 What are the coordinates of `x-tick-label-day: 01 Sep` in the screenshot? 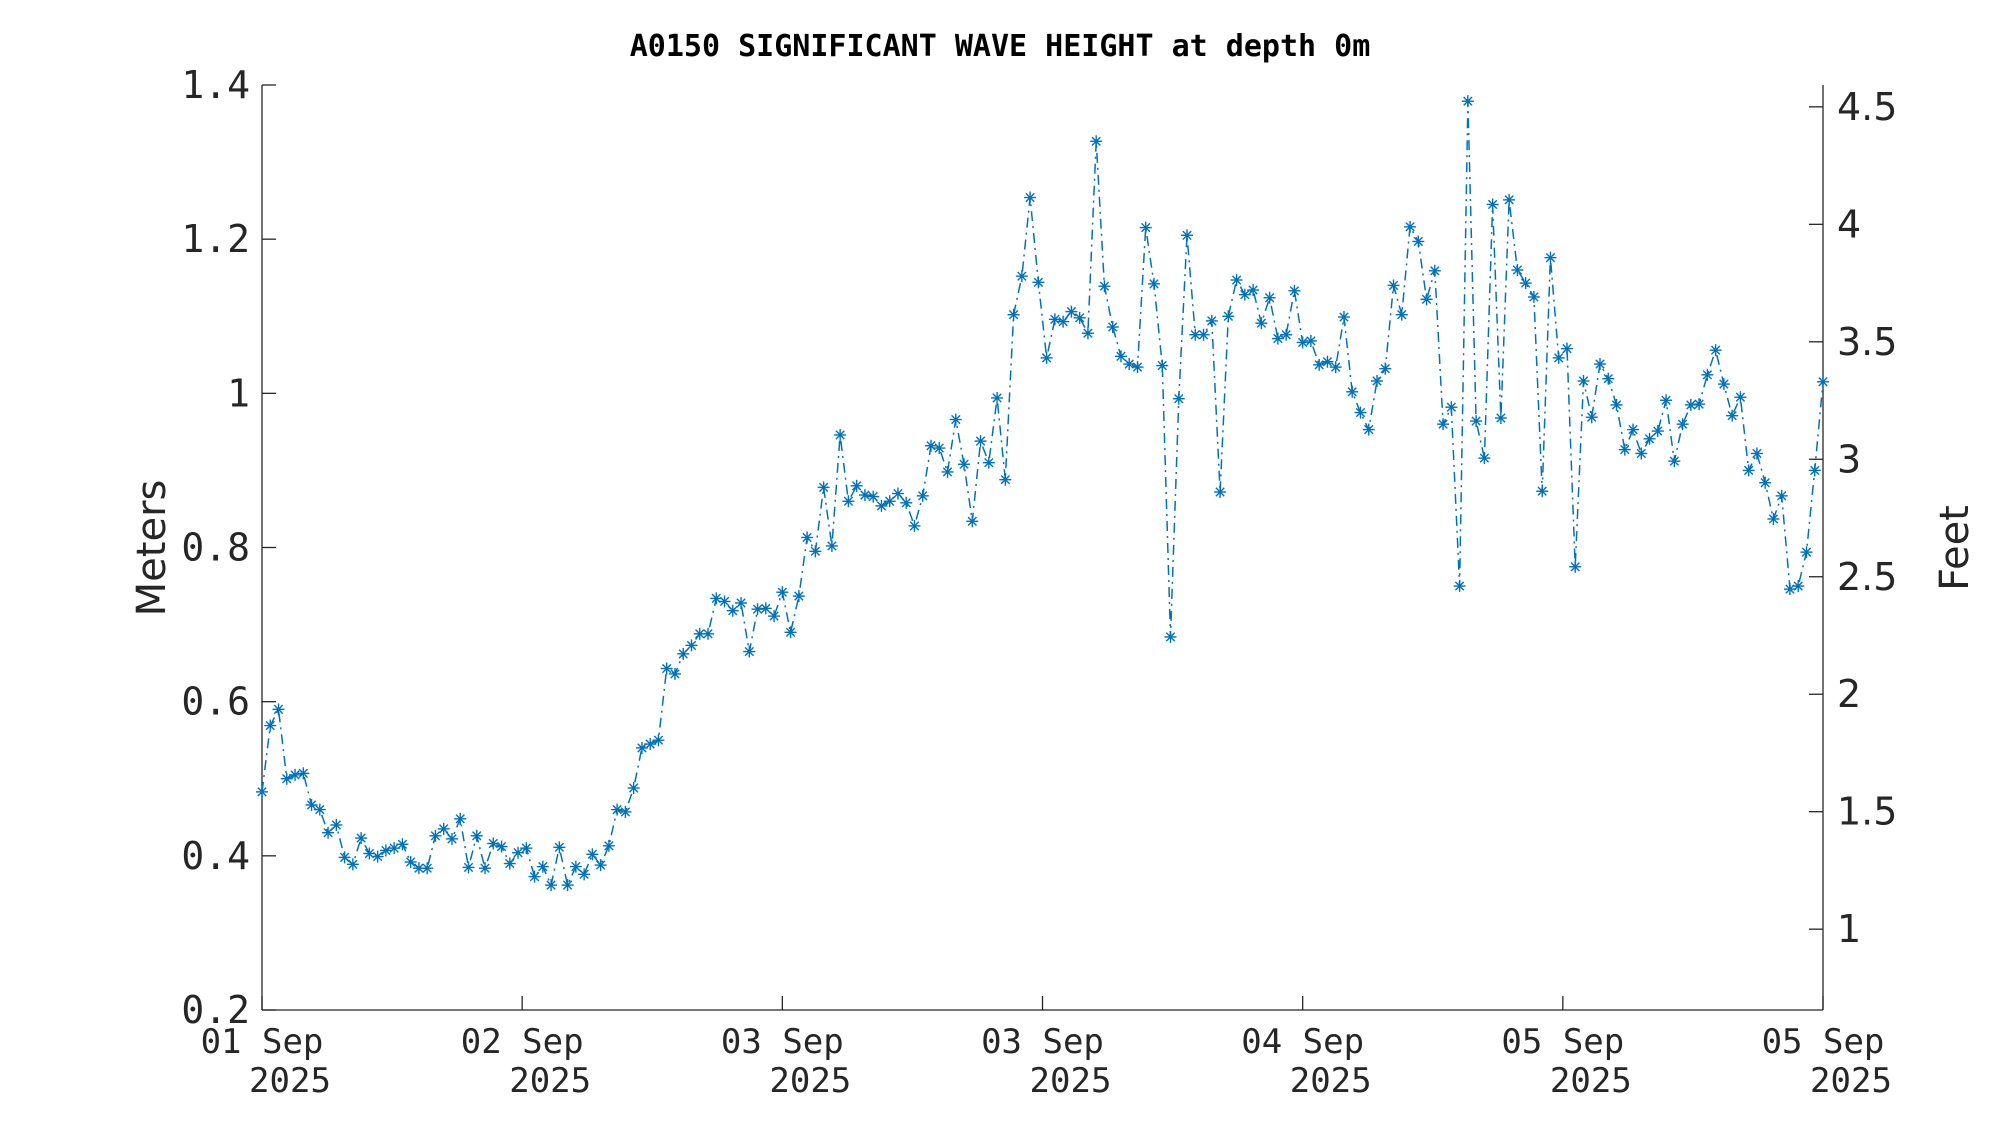 It's located at (262, 1042).